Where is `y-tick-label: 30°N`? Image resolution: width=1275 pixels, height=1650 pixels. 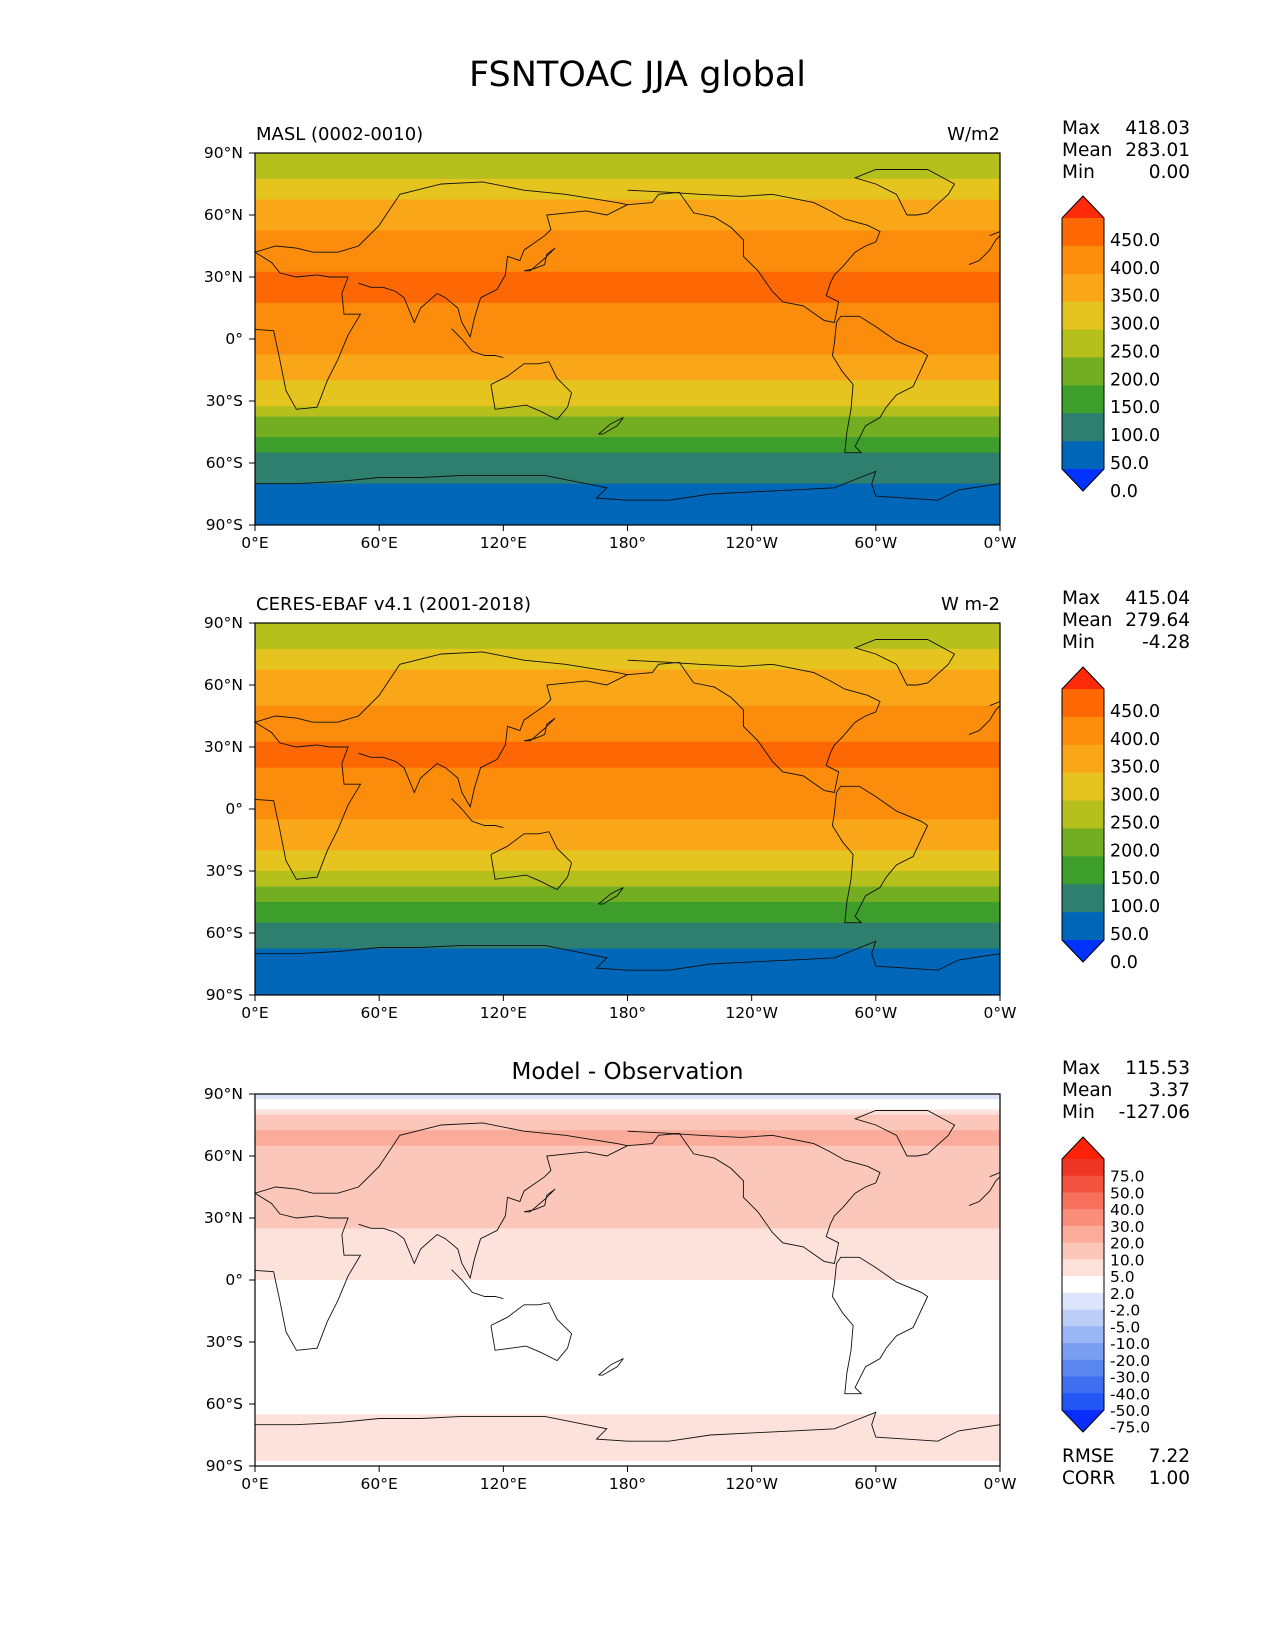 y-tick-label: 30°N is located at coordinates (223, 1218).